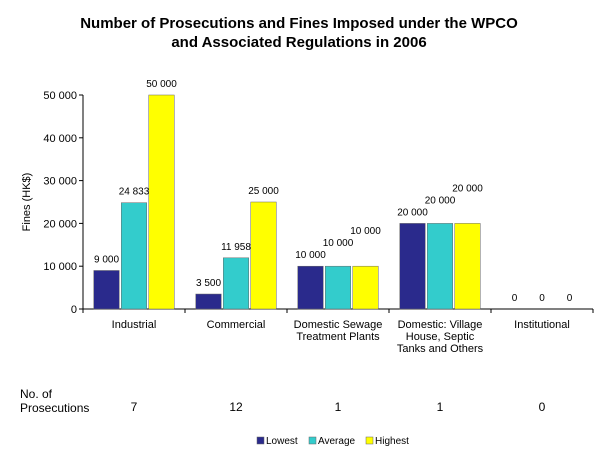 The image size is (599, 459). Describe the element at coordinates (74, 310) in the screenshot. I see `y-tick-label: 0` at that location.